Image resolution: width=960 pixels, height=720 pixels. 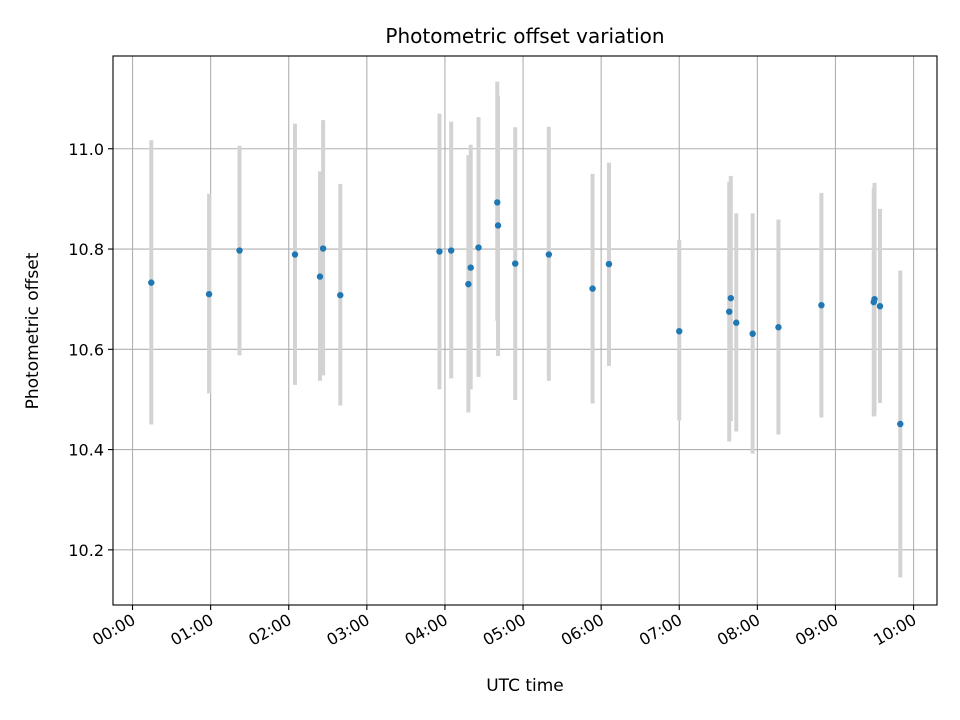 I want to click on x-axis-label: UTC time, so click(x=525, y=686).